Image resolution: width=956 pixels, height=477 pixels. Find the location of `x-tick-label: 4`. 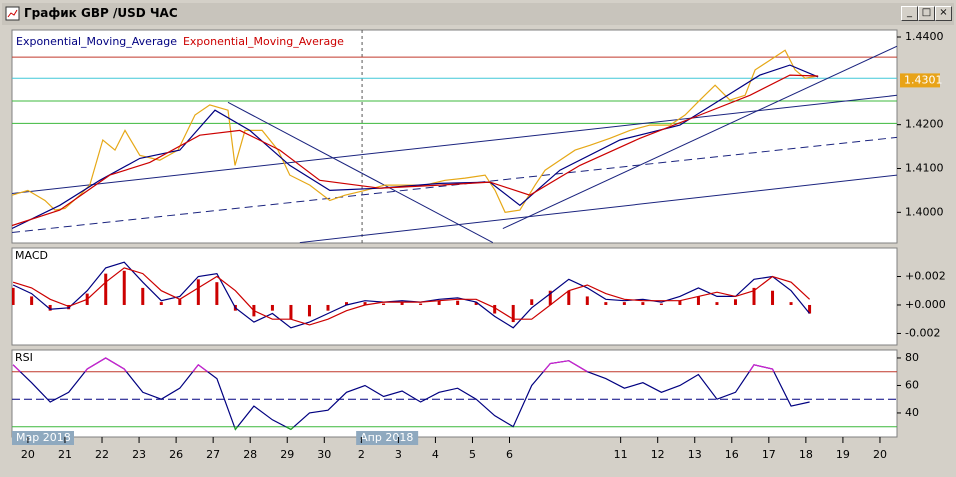

x-tick-label: 4 is located at coordinates (435, 454).